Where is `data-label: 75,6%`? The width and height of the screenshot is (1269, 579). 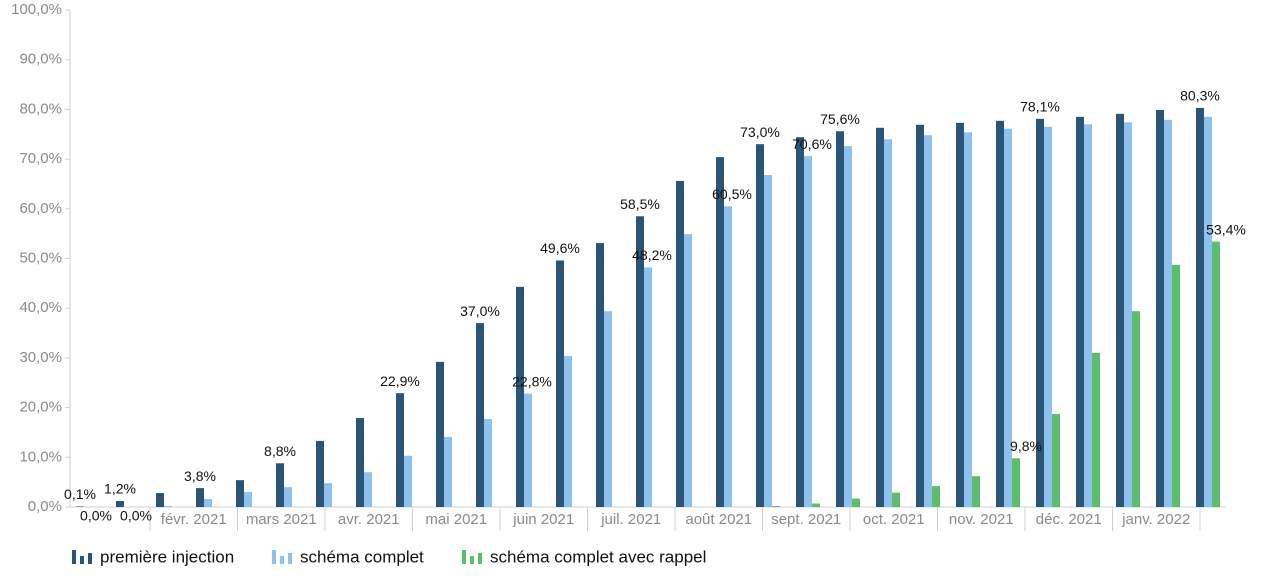 data-label: 75,6% is located at coordinates (840, 119).